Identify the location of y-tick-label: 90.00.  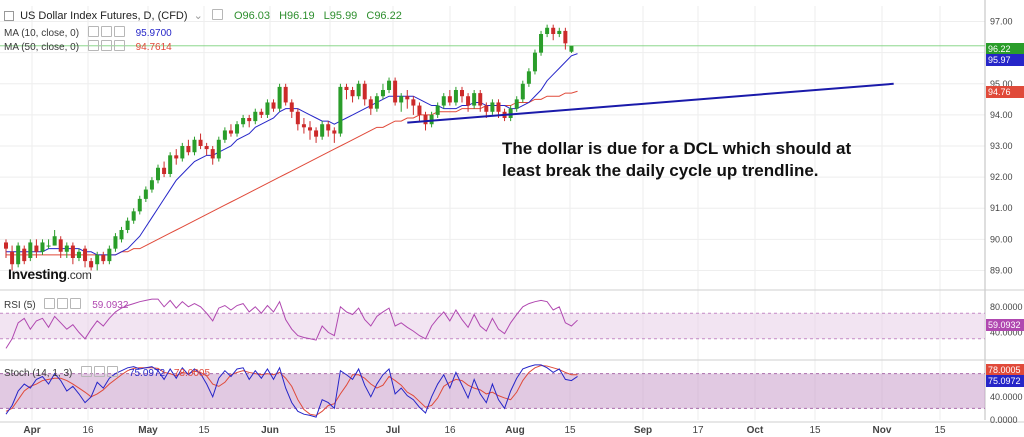
(1001, 239).